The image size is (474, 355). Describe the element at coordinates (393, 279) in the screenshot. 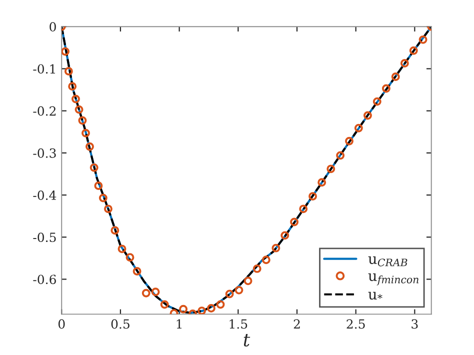

I see `legend-label: u$_{fmincon}$` at that location.